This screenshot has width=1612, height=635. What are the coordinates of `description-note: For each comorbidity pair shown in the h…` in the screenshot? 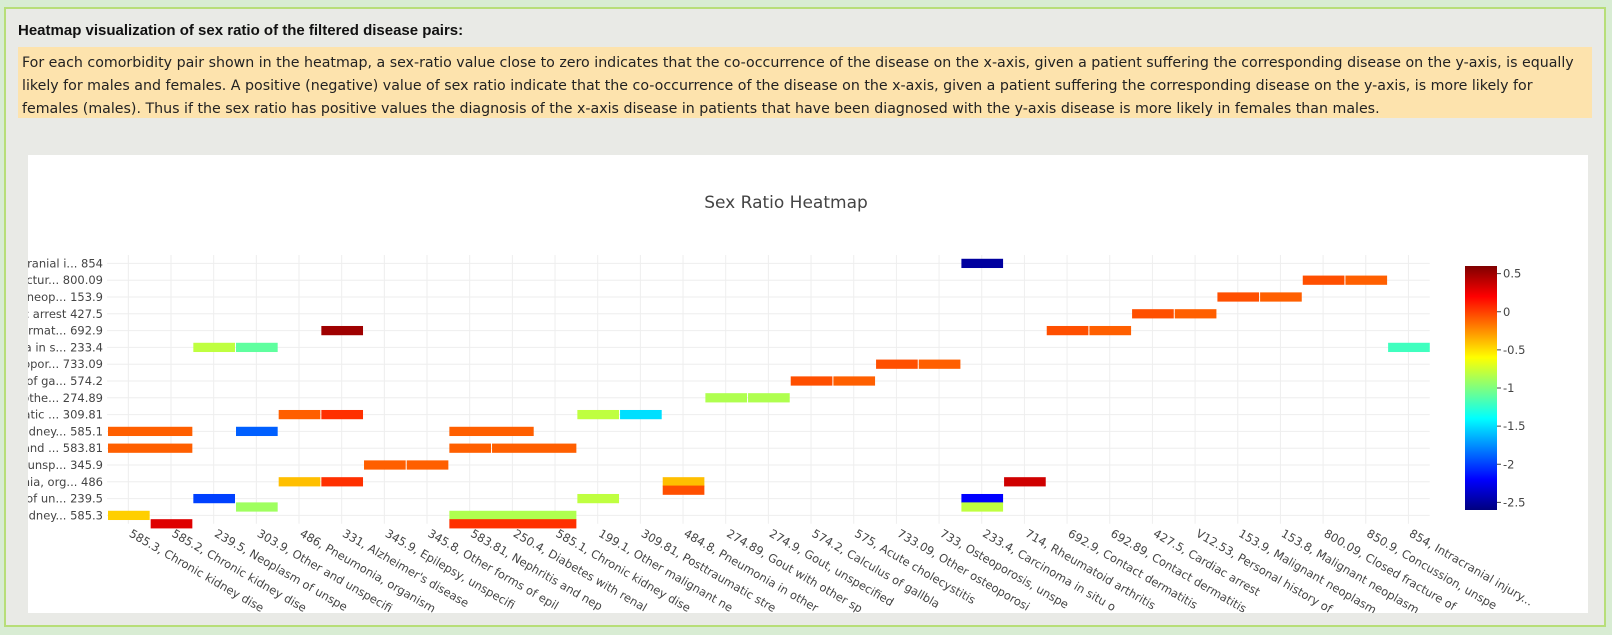 It's located at (805, 82).